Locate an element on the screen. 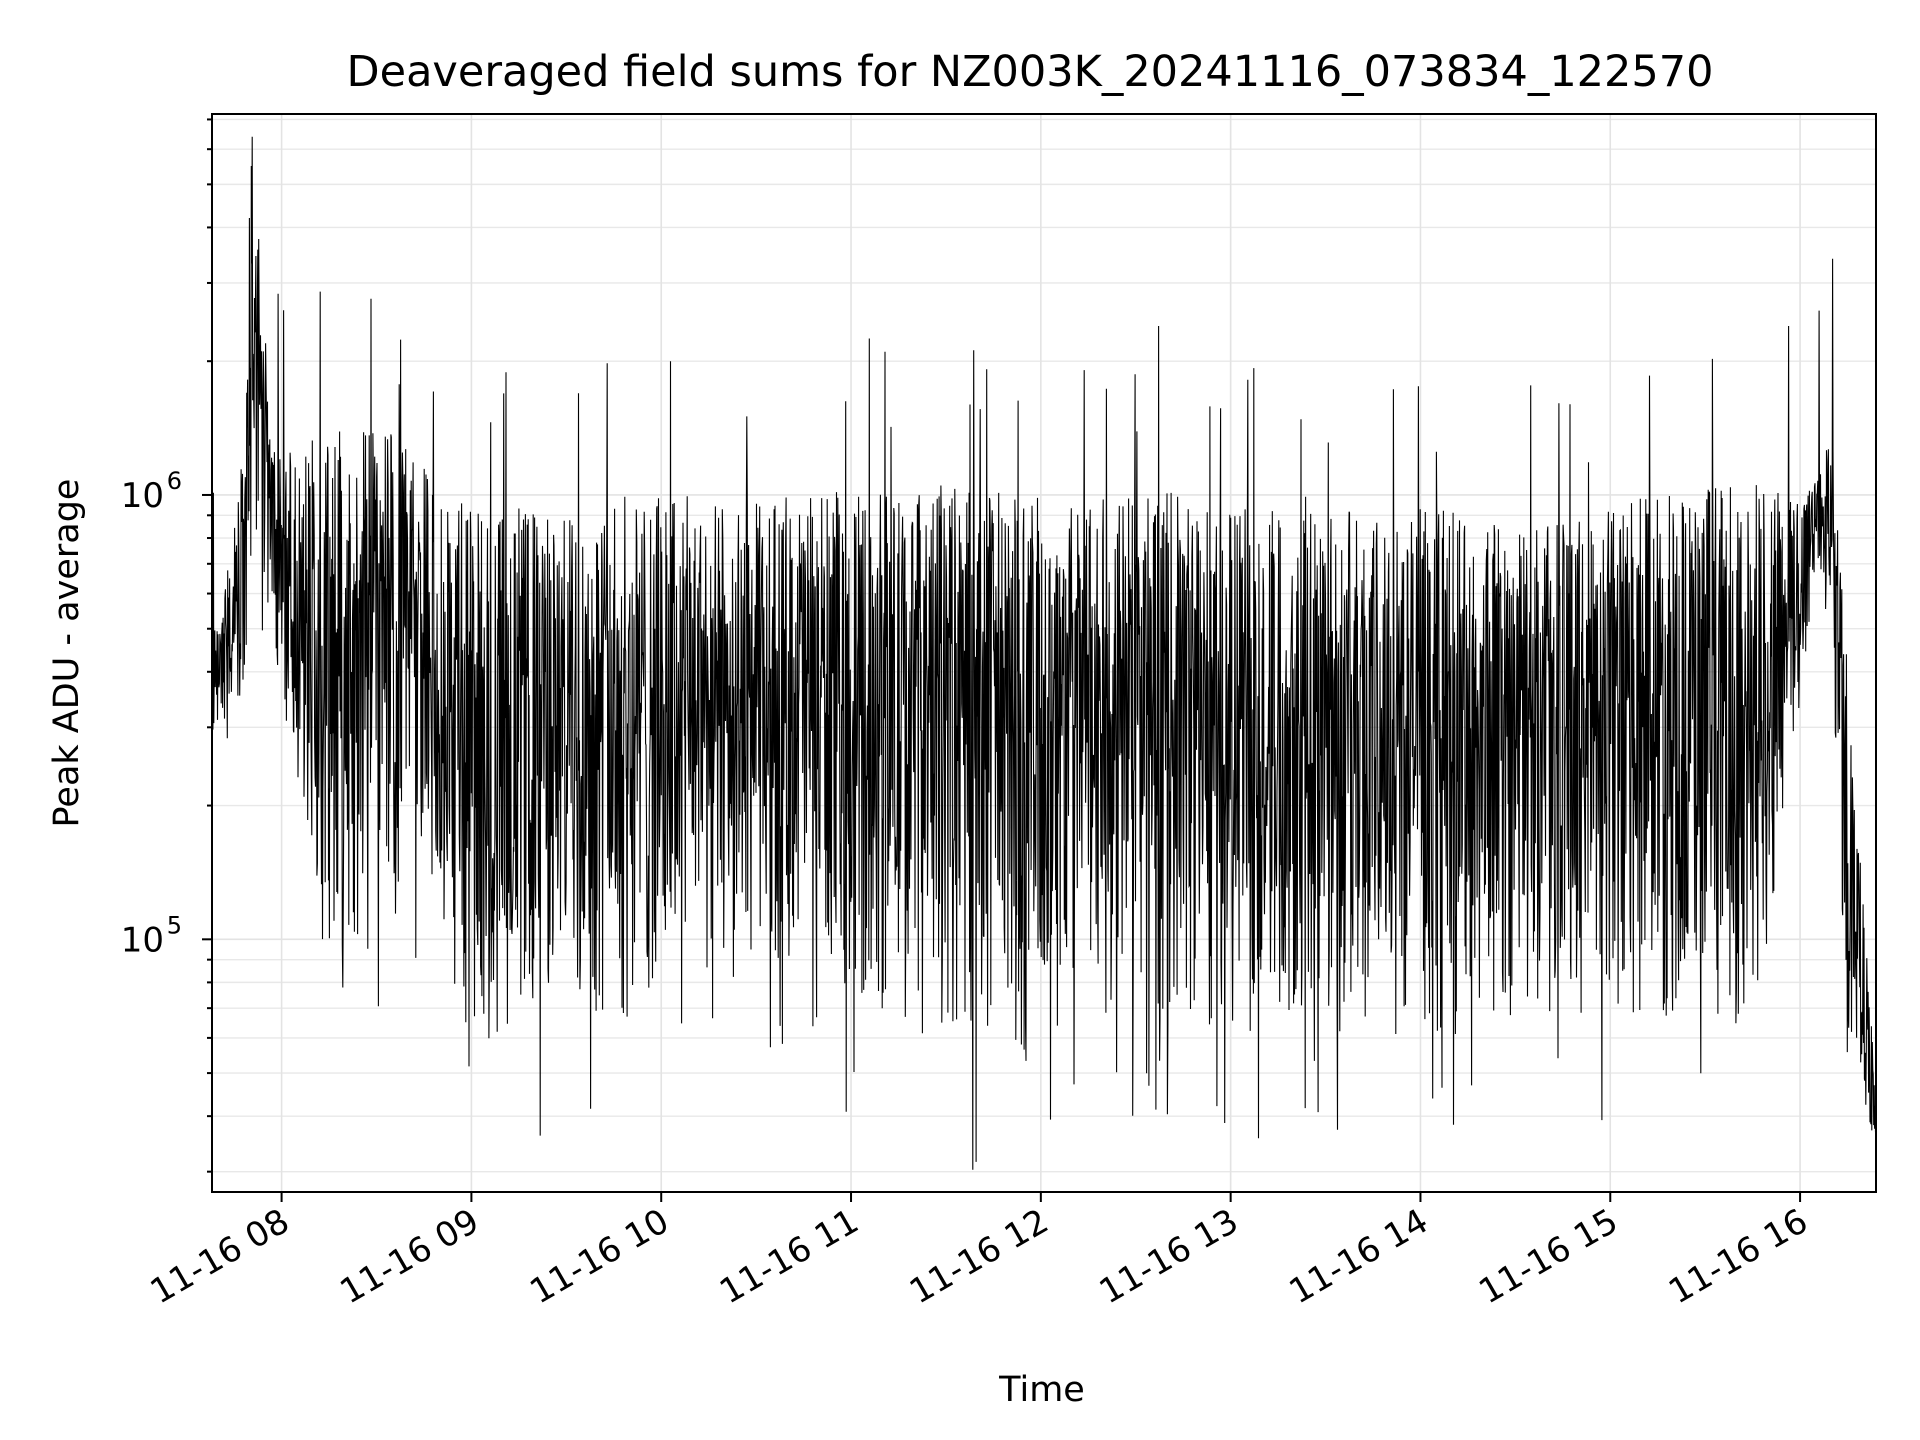  x-tick-label: 11-16 12 is located at coordinates (979, 1256).